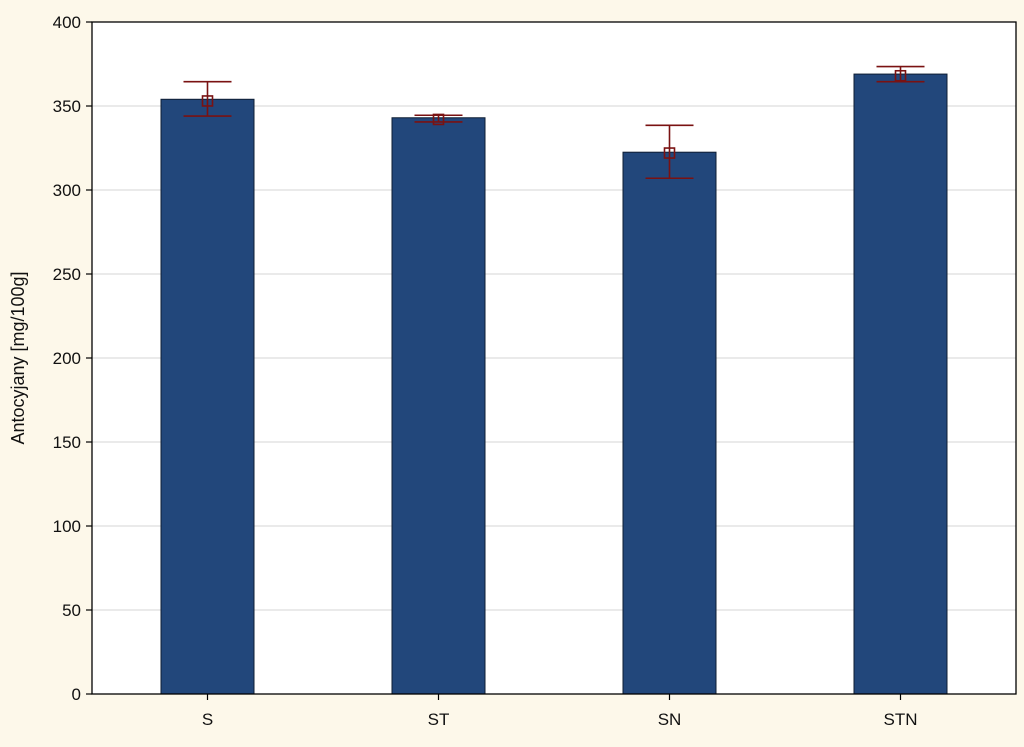  What do you see at coordinates (207, 396) in the screenshot?
I see `bar-s` at bounding box center [207, 396].